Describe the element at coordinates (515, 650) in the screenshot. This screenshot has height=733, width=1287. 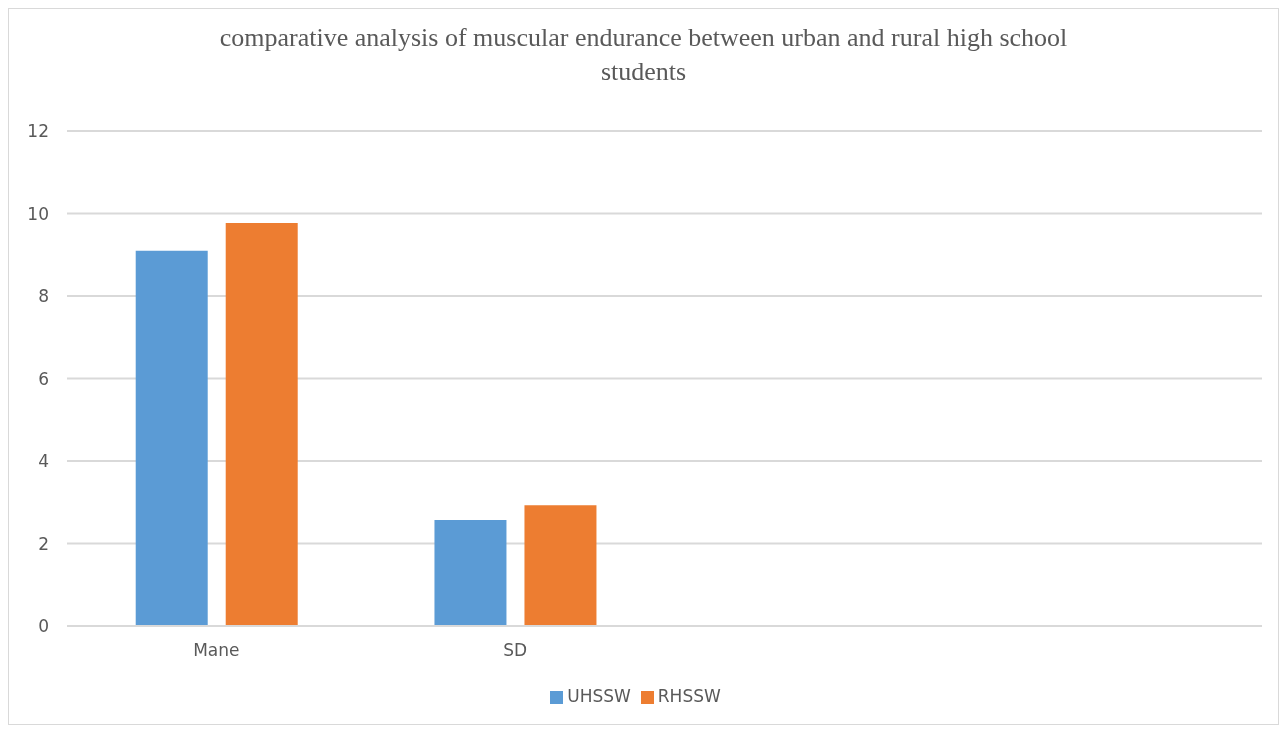
I see `x-tick-label: SD` at that location.